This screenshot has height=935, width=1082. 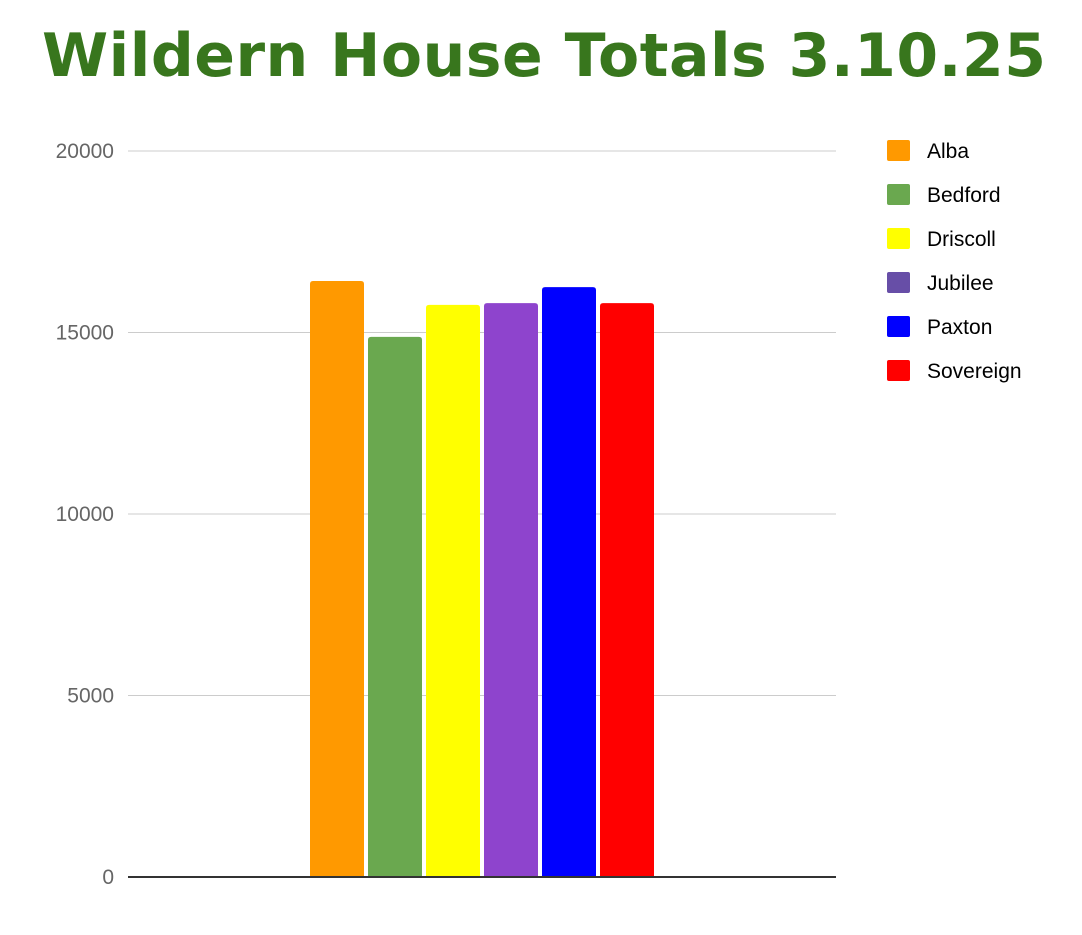 I want to click on bar-driscoll, so click(x=453, y=590).